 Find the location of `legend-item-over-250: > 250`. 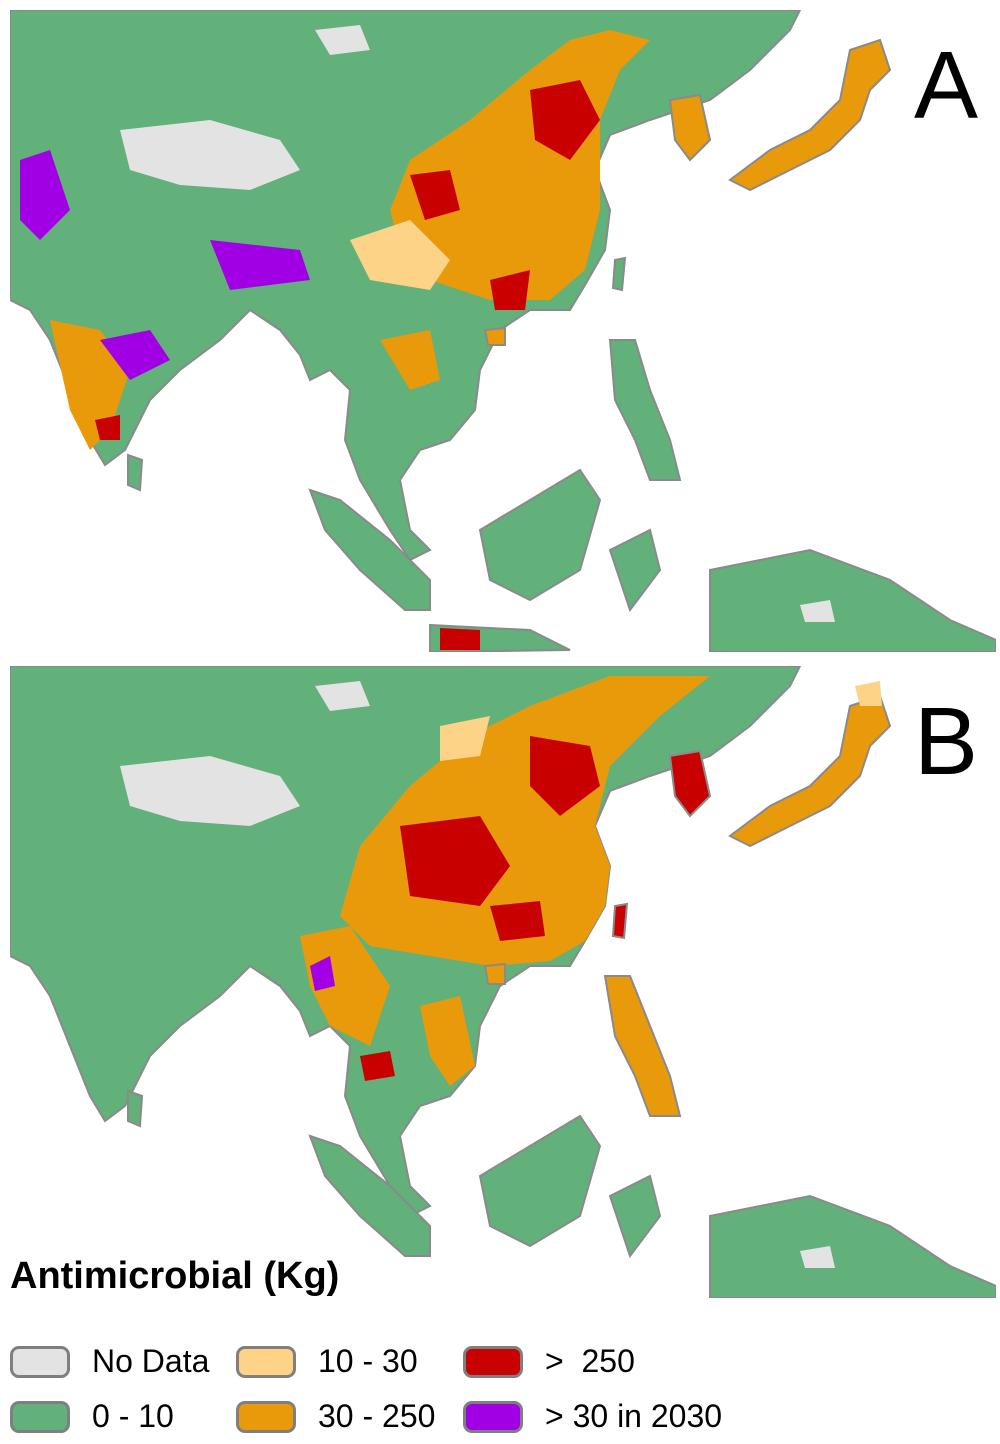

legend-item-over-250: > 250 is located at coordinates (549, 1361).